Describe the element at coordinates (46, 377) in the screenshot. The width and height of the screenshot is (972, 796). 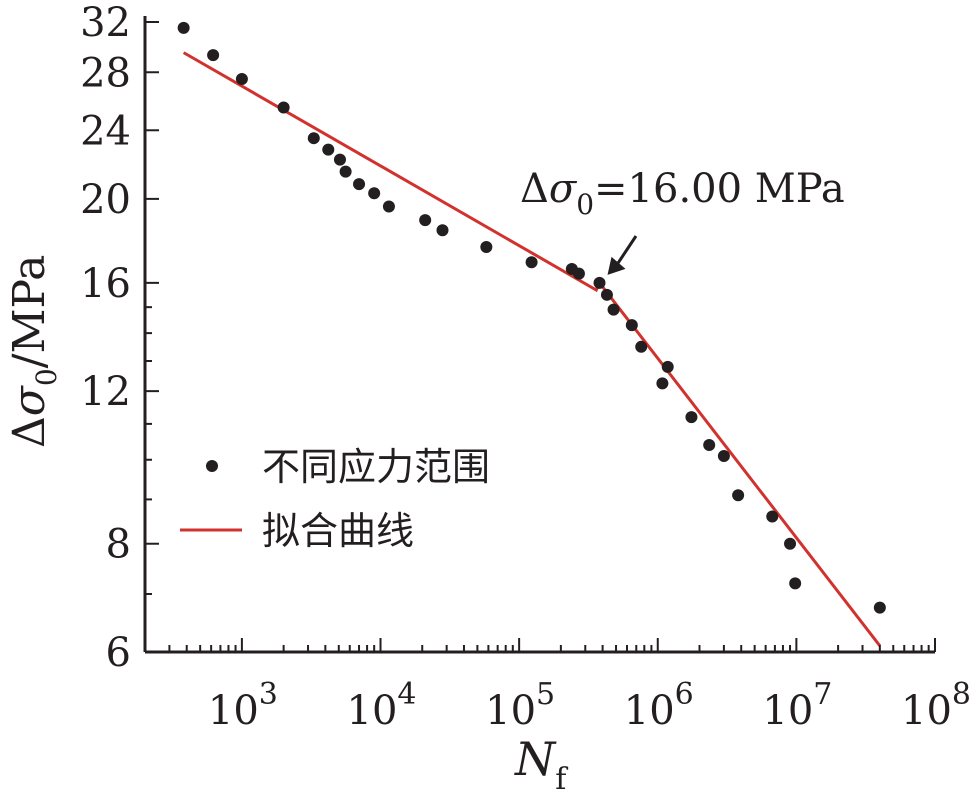
I see `y-axis-title-sub: 0` at that location.